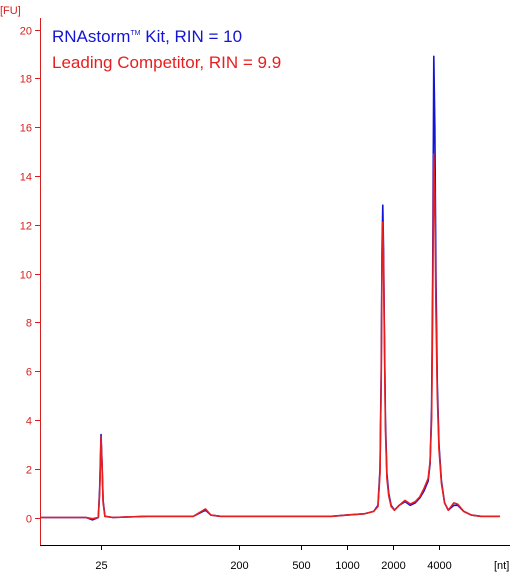  Describe the element at coordinates (273, 558) in the screenshot. I see `x-axis-ticks: 25 200 500 1000 2000 4000` at that location.